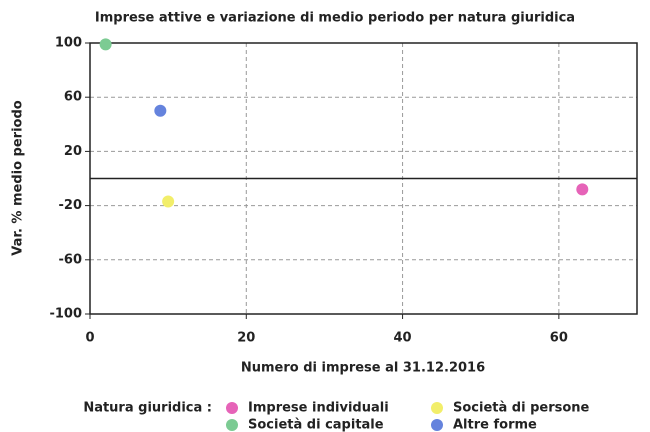 The image size is (650, 432). I want to click on x-tick-label: 20, so click(246, 338).